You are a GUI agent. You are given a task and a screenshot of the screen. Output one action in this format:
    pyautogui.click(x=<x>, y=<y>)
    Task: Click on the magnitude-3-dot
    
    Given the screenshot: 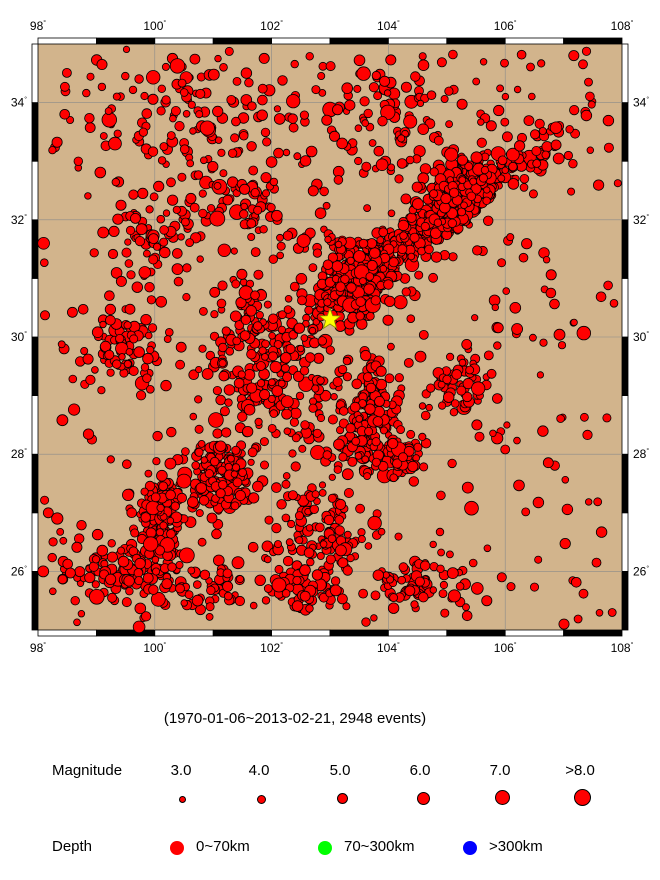 What is the action you would take?
    pyautogui.click(x=182, y=799)
    